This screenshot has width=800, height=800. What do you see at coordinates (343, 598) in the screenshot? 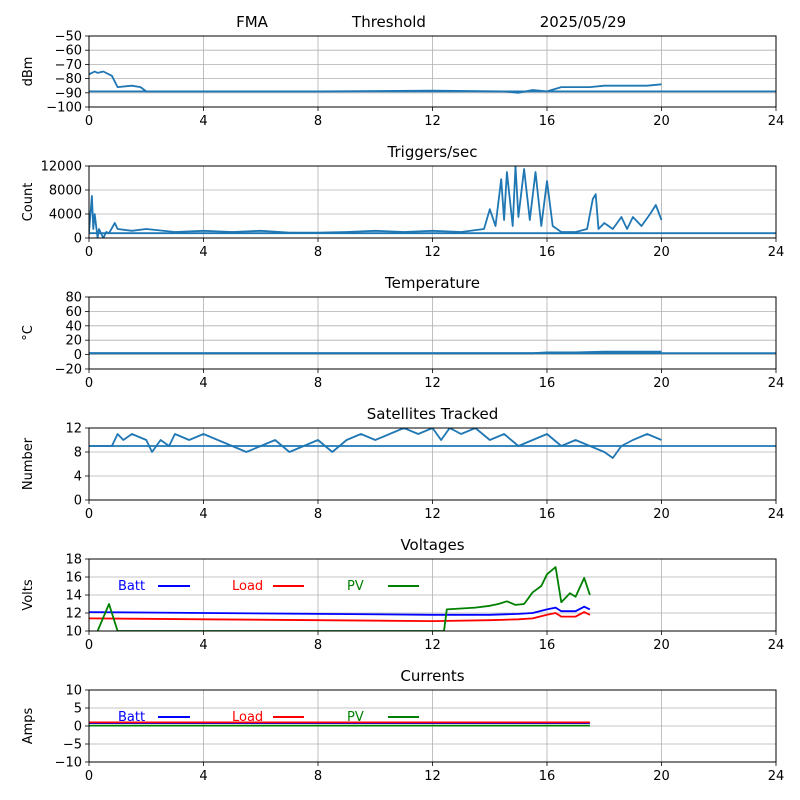
I see `series-line-pv` at bounding box center [343, 598].